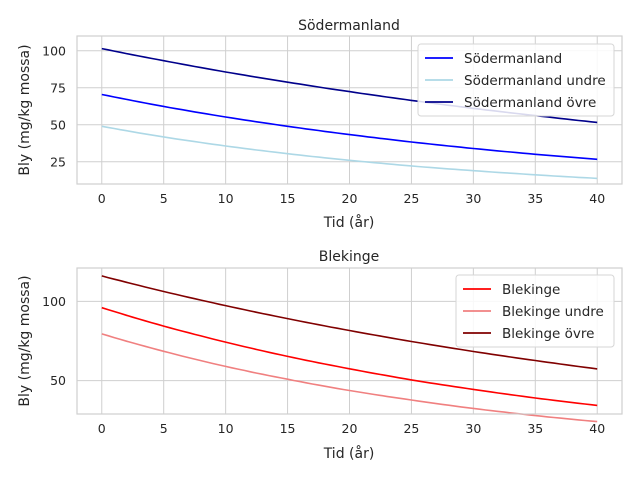 This screenshot has height=480, width=640. Describe the element at coordinates (58, 161) in the screenshot. I see `y-tick-label: 25` at that location.